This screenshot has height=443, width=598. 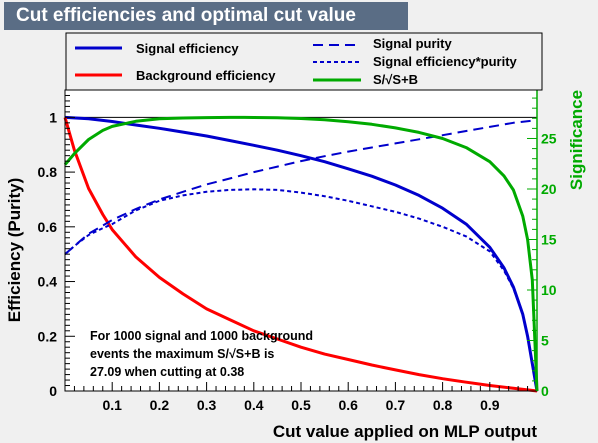 I want to click on y-tick-label: 0.4, so click(x=48, y=282).